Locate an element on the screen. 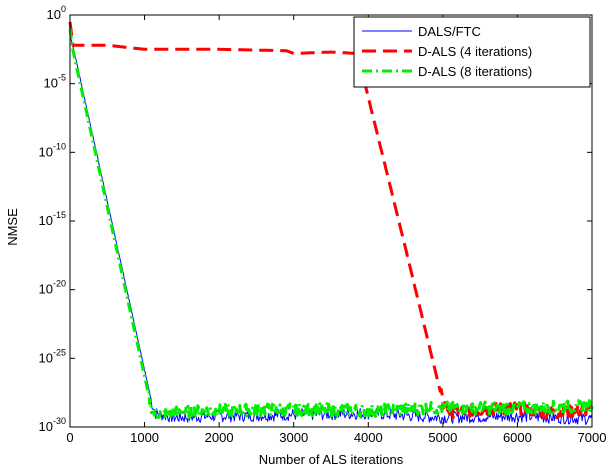 The image size is (611, 469). y-axis-label: NMSE is located at coordinates (12, 227).